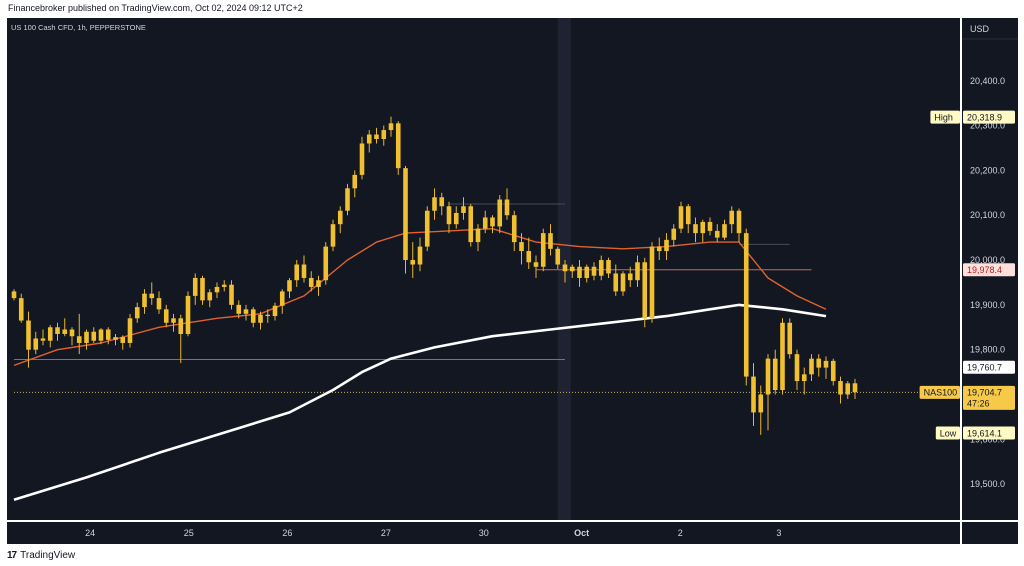 The height and width of the screenshot is (566, 1024). What do you see at coordinates (41, 555) in the screenshot?
I see `tradingview-logo: 17 TradingView` at bounding box center [41, 555].